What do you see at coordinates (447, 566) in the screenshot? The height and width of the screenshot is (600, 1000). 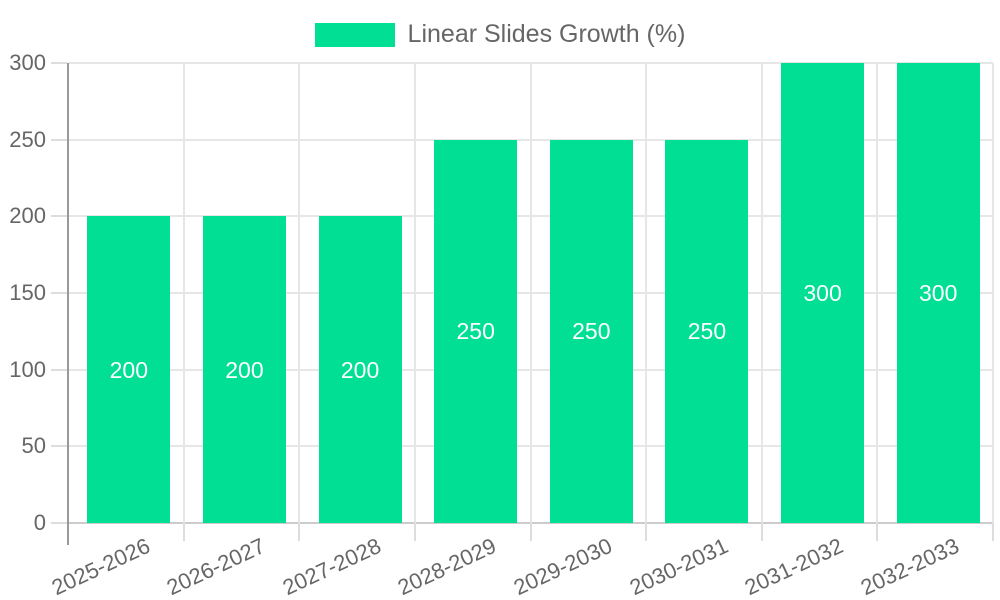 I see `x-tick-label: 2028-2029` at bounding box center [447, 566].